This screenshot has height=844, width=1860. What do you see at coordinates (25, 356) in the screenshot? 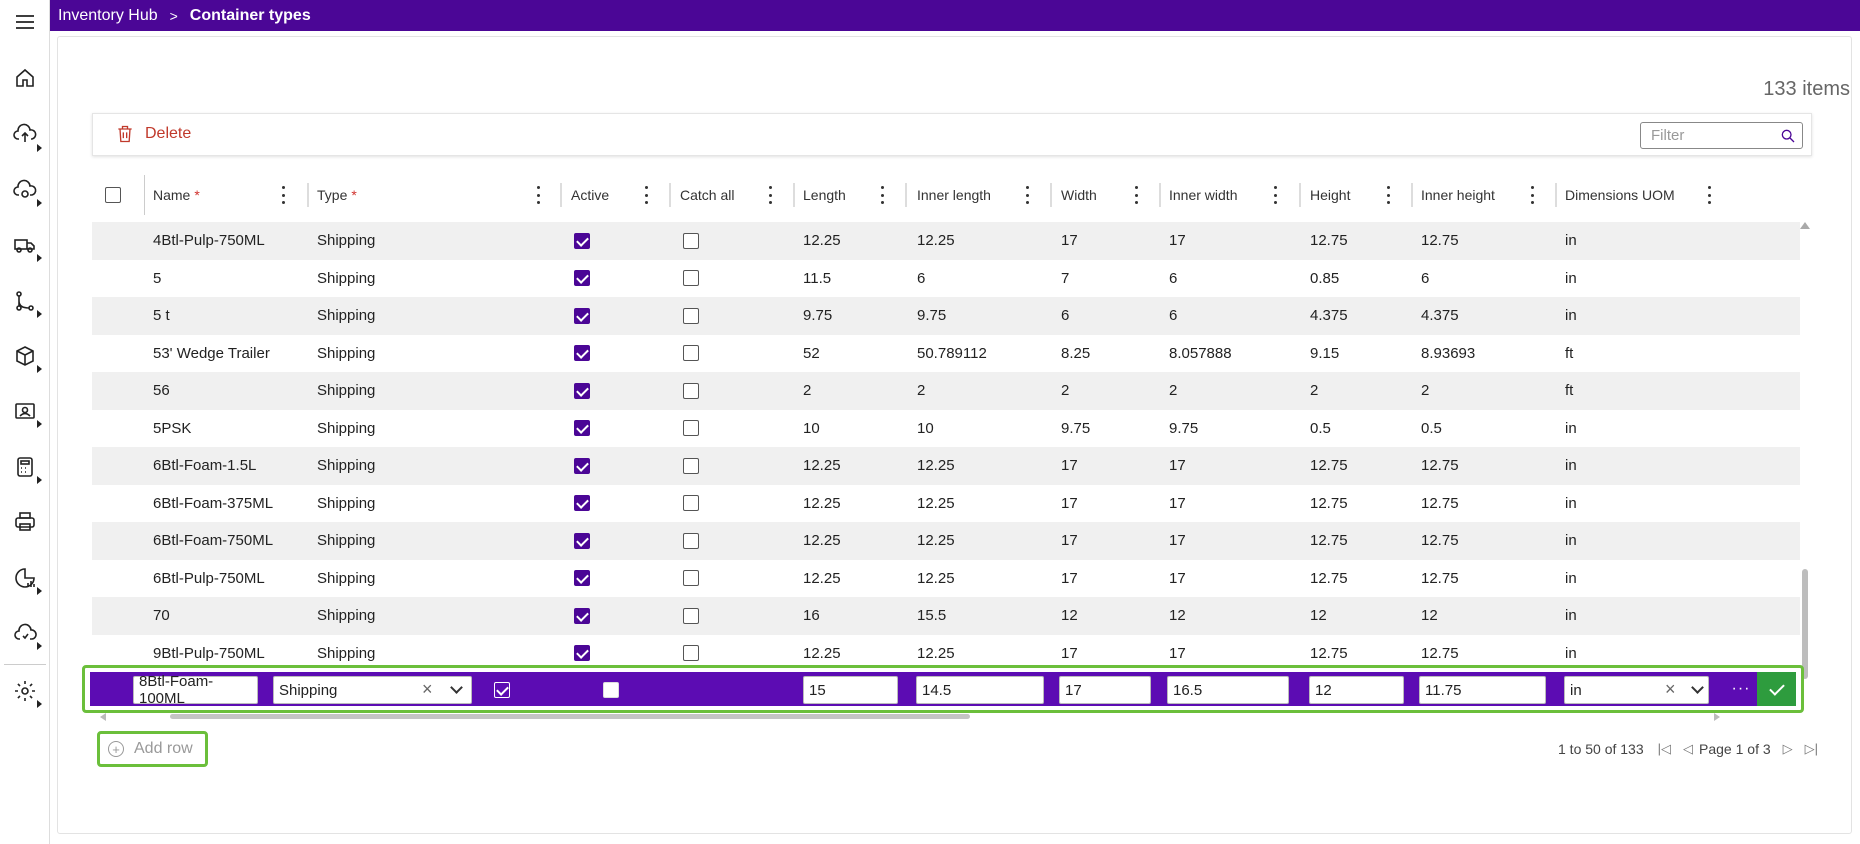
I see `box-icon` at bounding box center [25, 356].